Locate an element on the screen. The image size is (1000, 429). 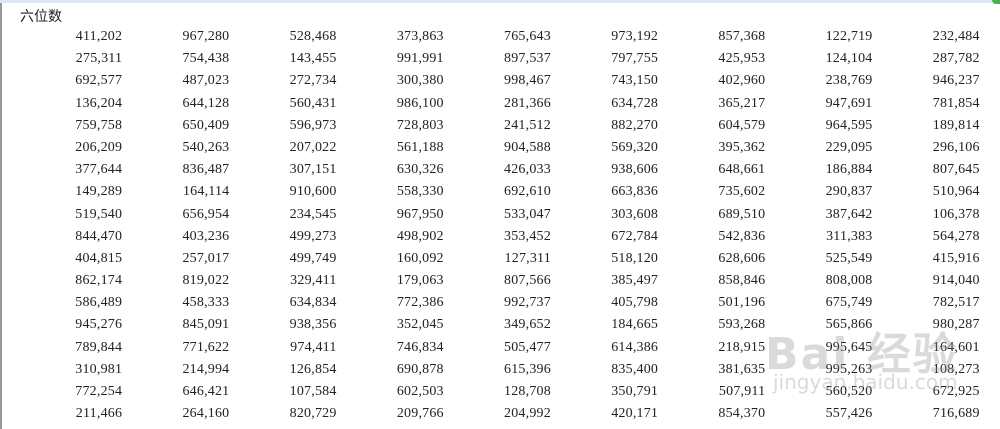
table-cell: 415,916 is located at coordinates (956, 258).